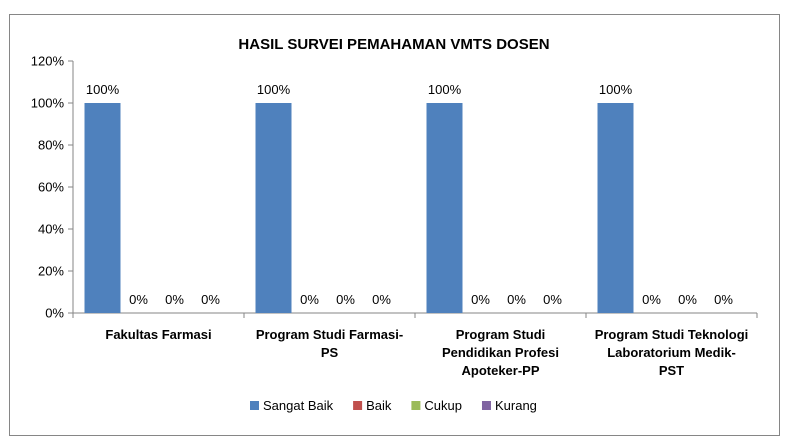 The image size is (791, 446). Describe the element at coordinates (51, 187) in the screenshot. I see `y-tick-label: 60%` at that location.